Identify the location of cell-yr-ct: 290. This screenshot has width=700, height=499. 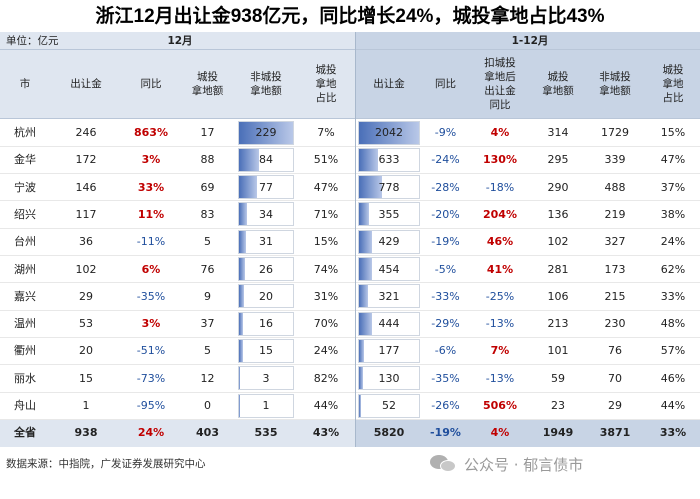
(558, 187).